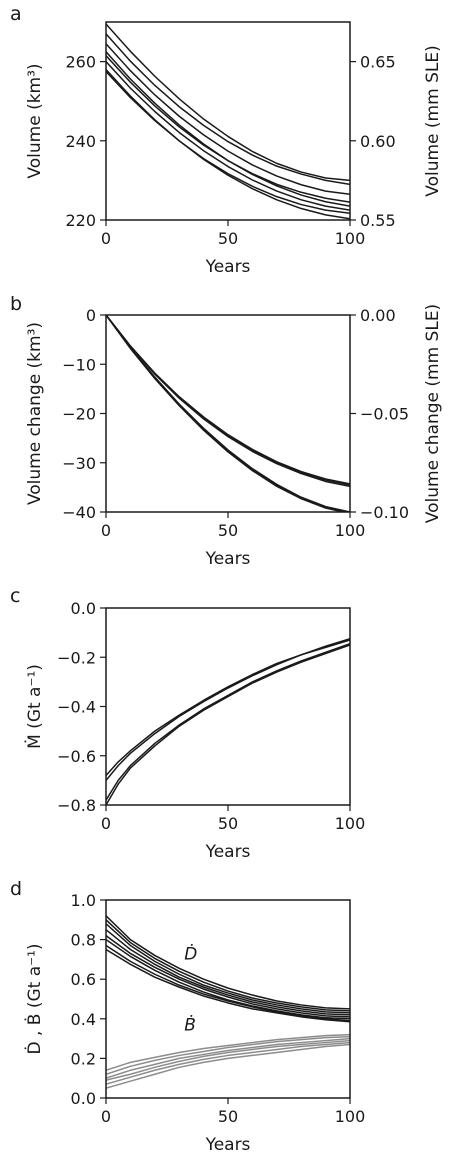 Image resolution: width=449 pixels, height=1155 pixels. Describe the element at coordinates (76, 707) in the screenshot. I see `y-tick-label: −0.4` at that location.